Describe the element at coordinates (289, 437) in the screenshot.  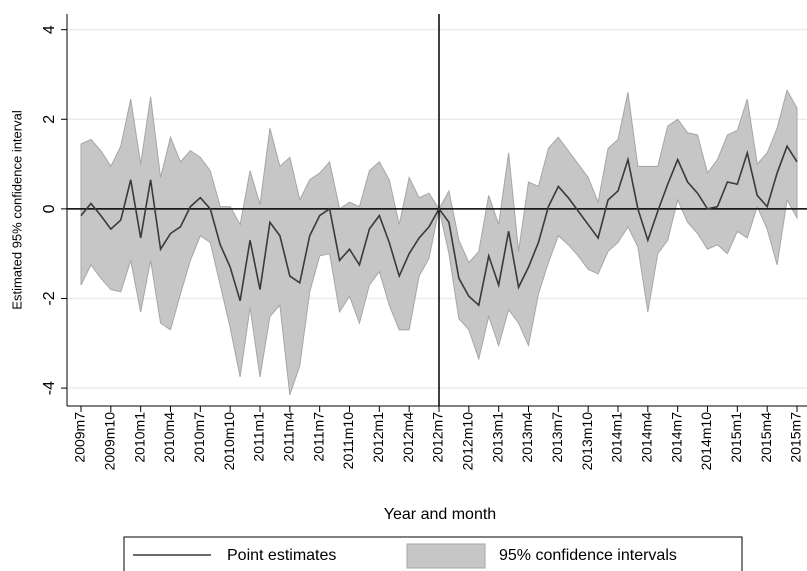
I see `x-tick-label: 2011m4` at that location.